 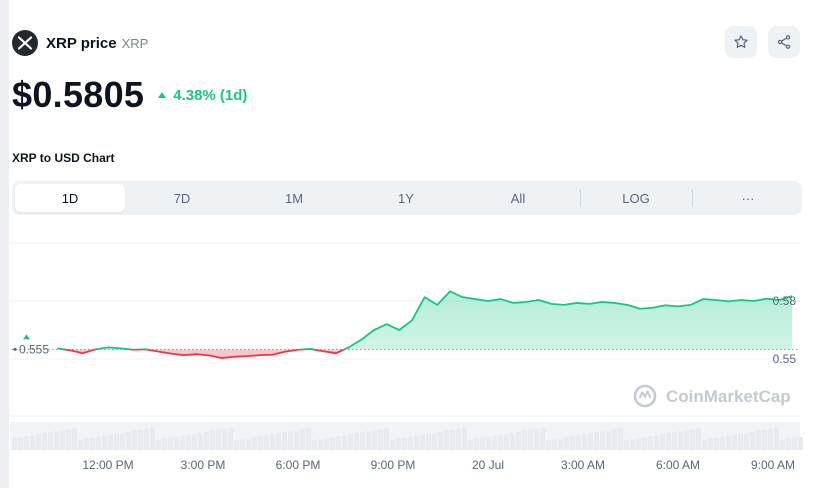 I want to click on price-area-positive, so click(x=424, y=320).